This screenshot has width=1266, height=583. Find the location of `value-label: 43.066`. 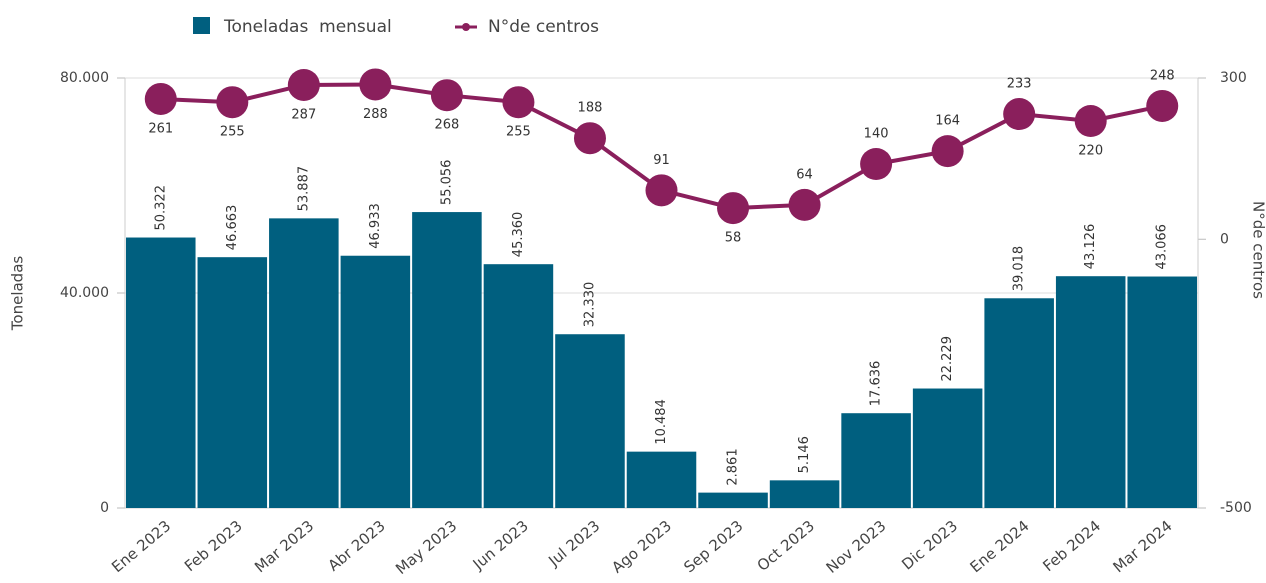

value-label: 43.066 is located at coordinates (1162, 247).